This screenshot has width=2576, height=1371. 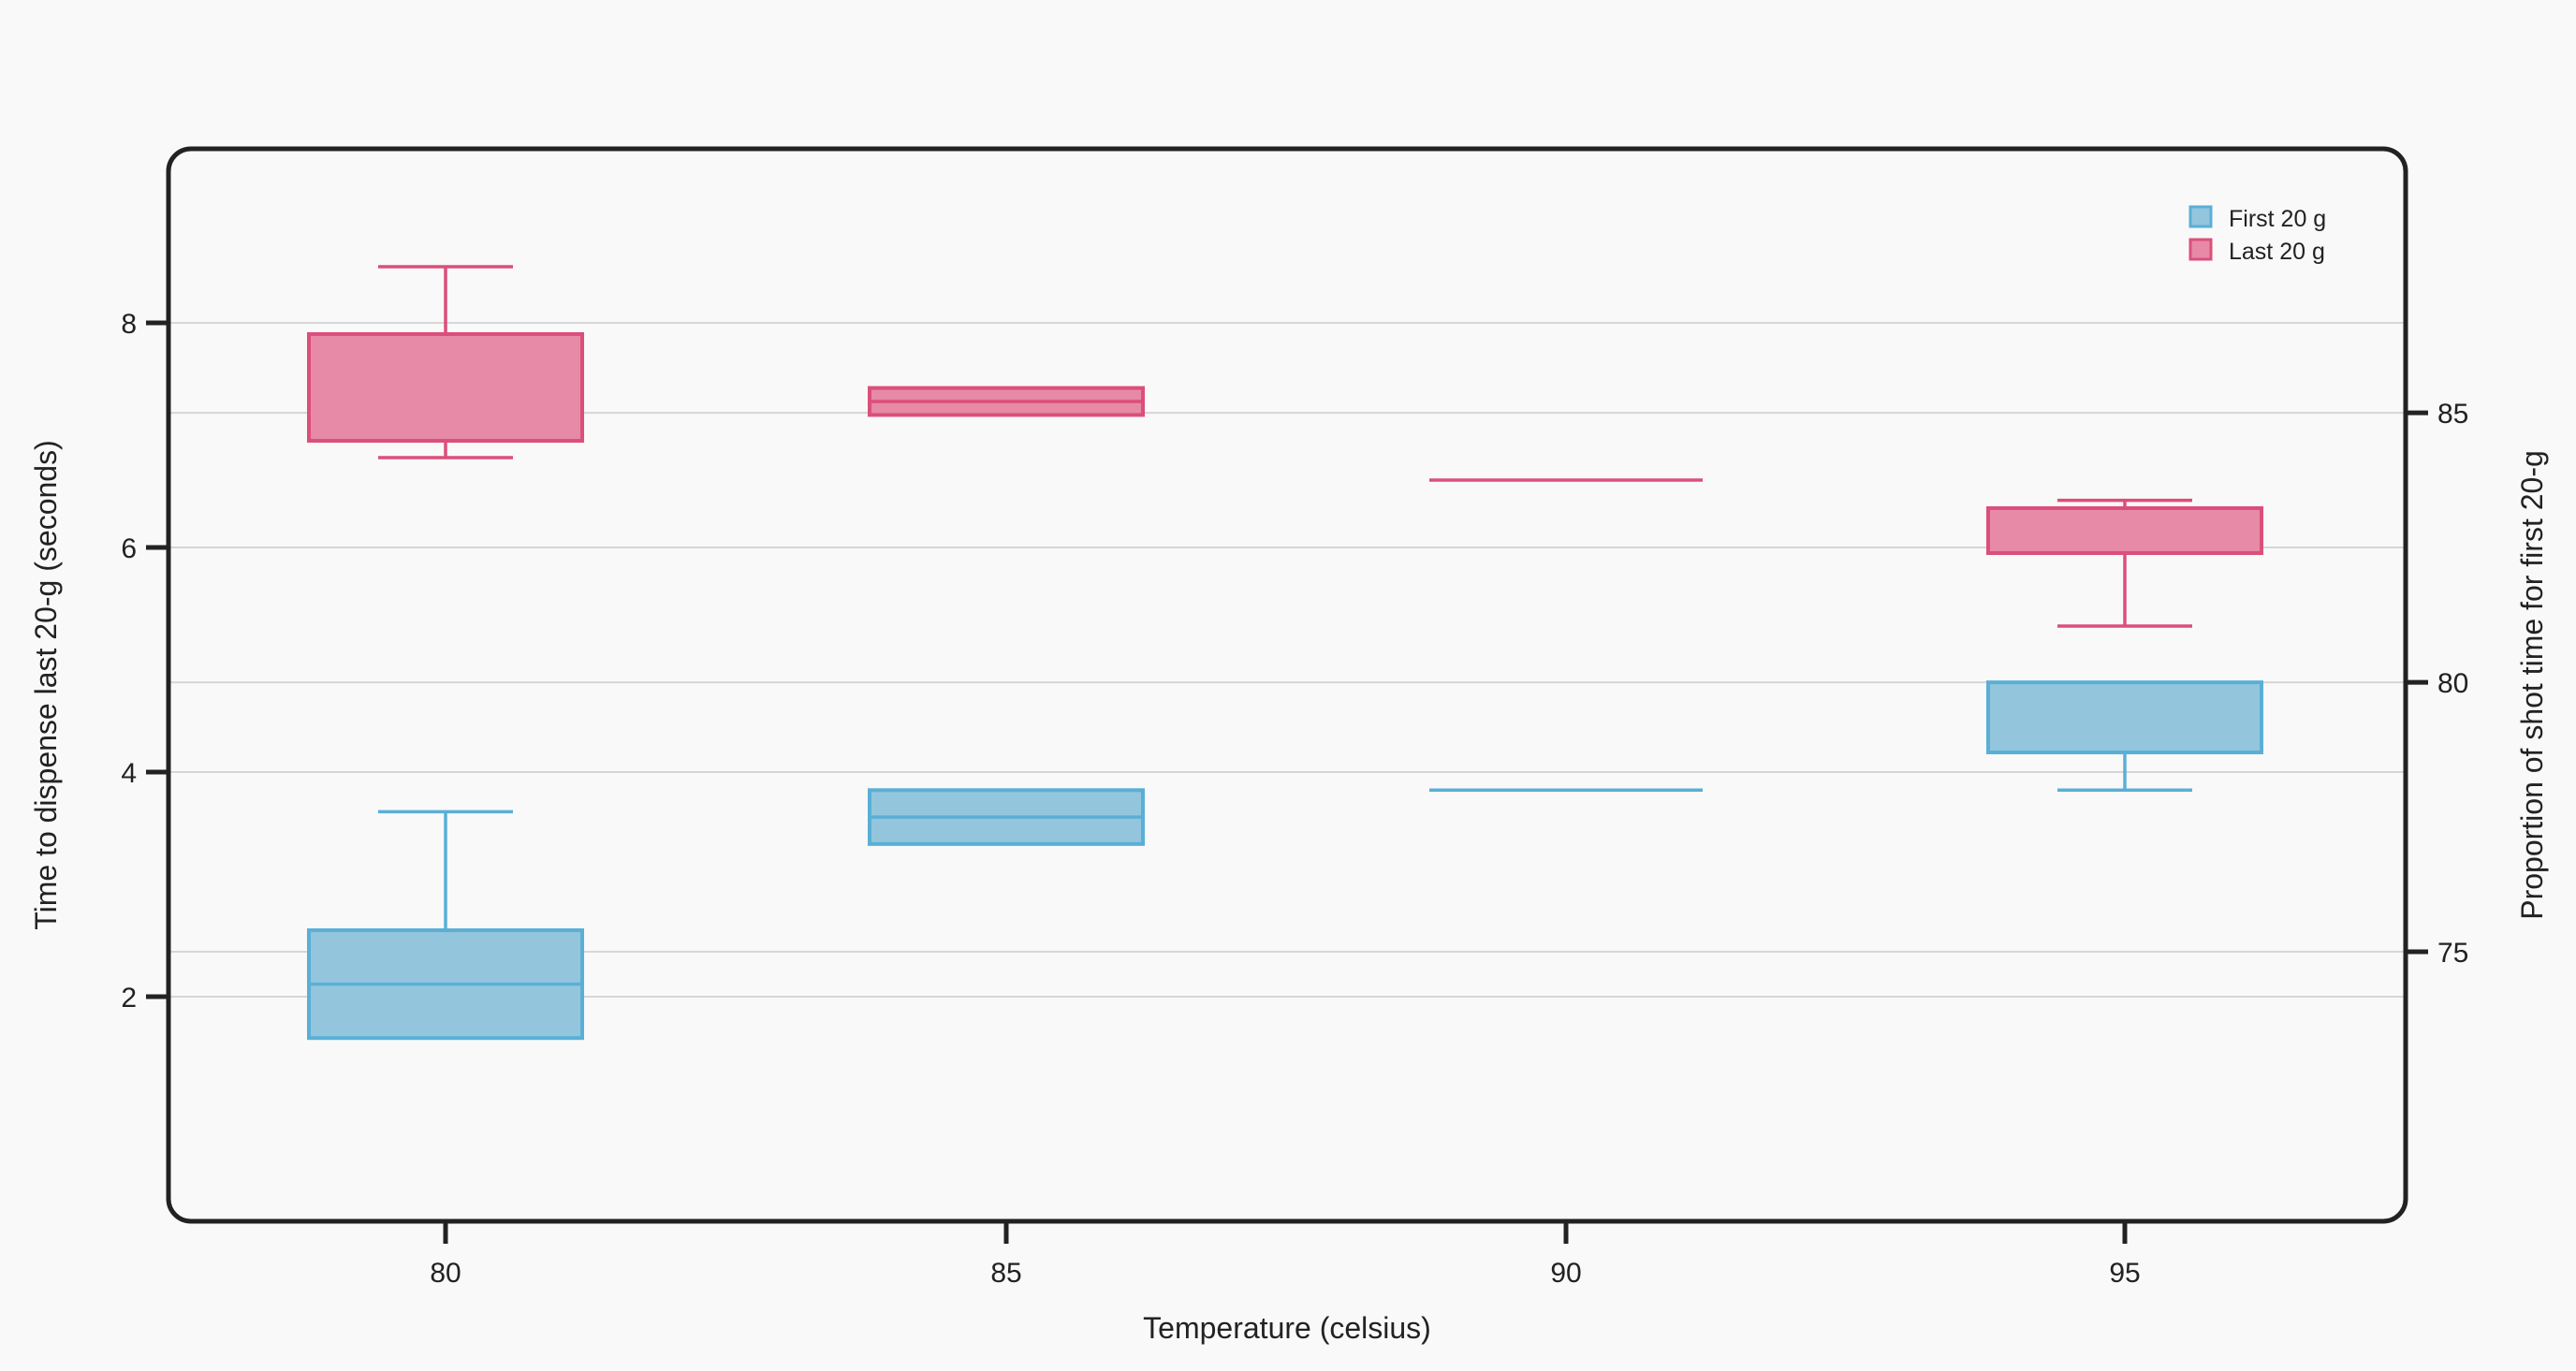 I want to click on y-axis-left-title: Time to dispense last 20-g (seconds), so click(x=46, y=685).